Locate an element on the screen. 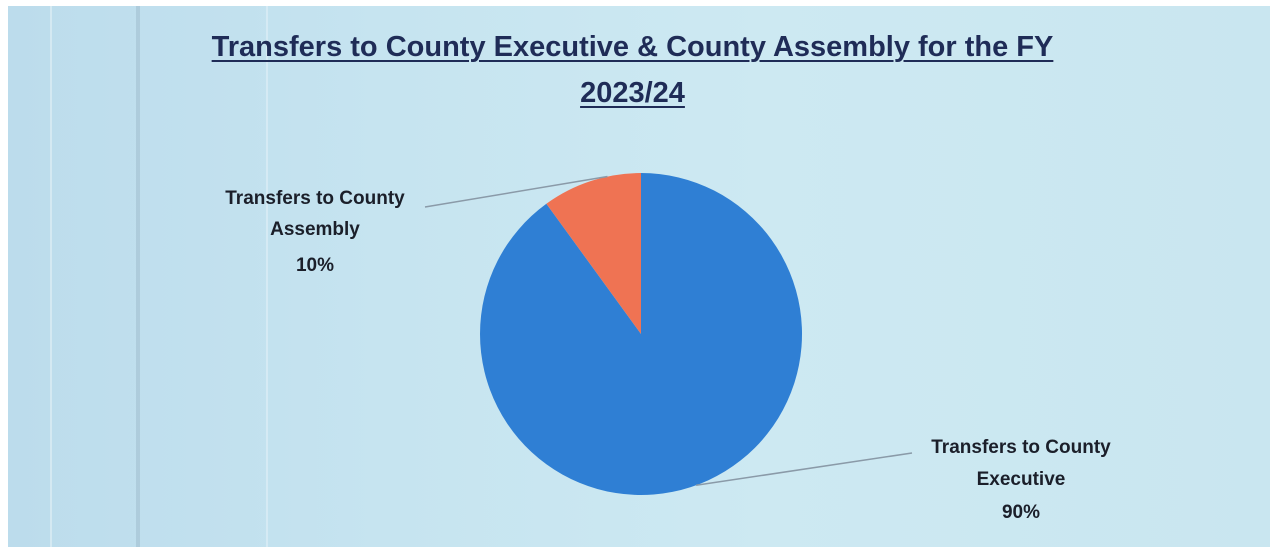  executive-value-label: 90% is located at coordinates (1021, 512).